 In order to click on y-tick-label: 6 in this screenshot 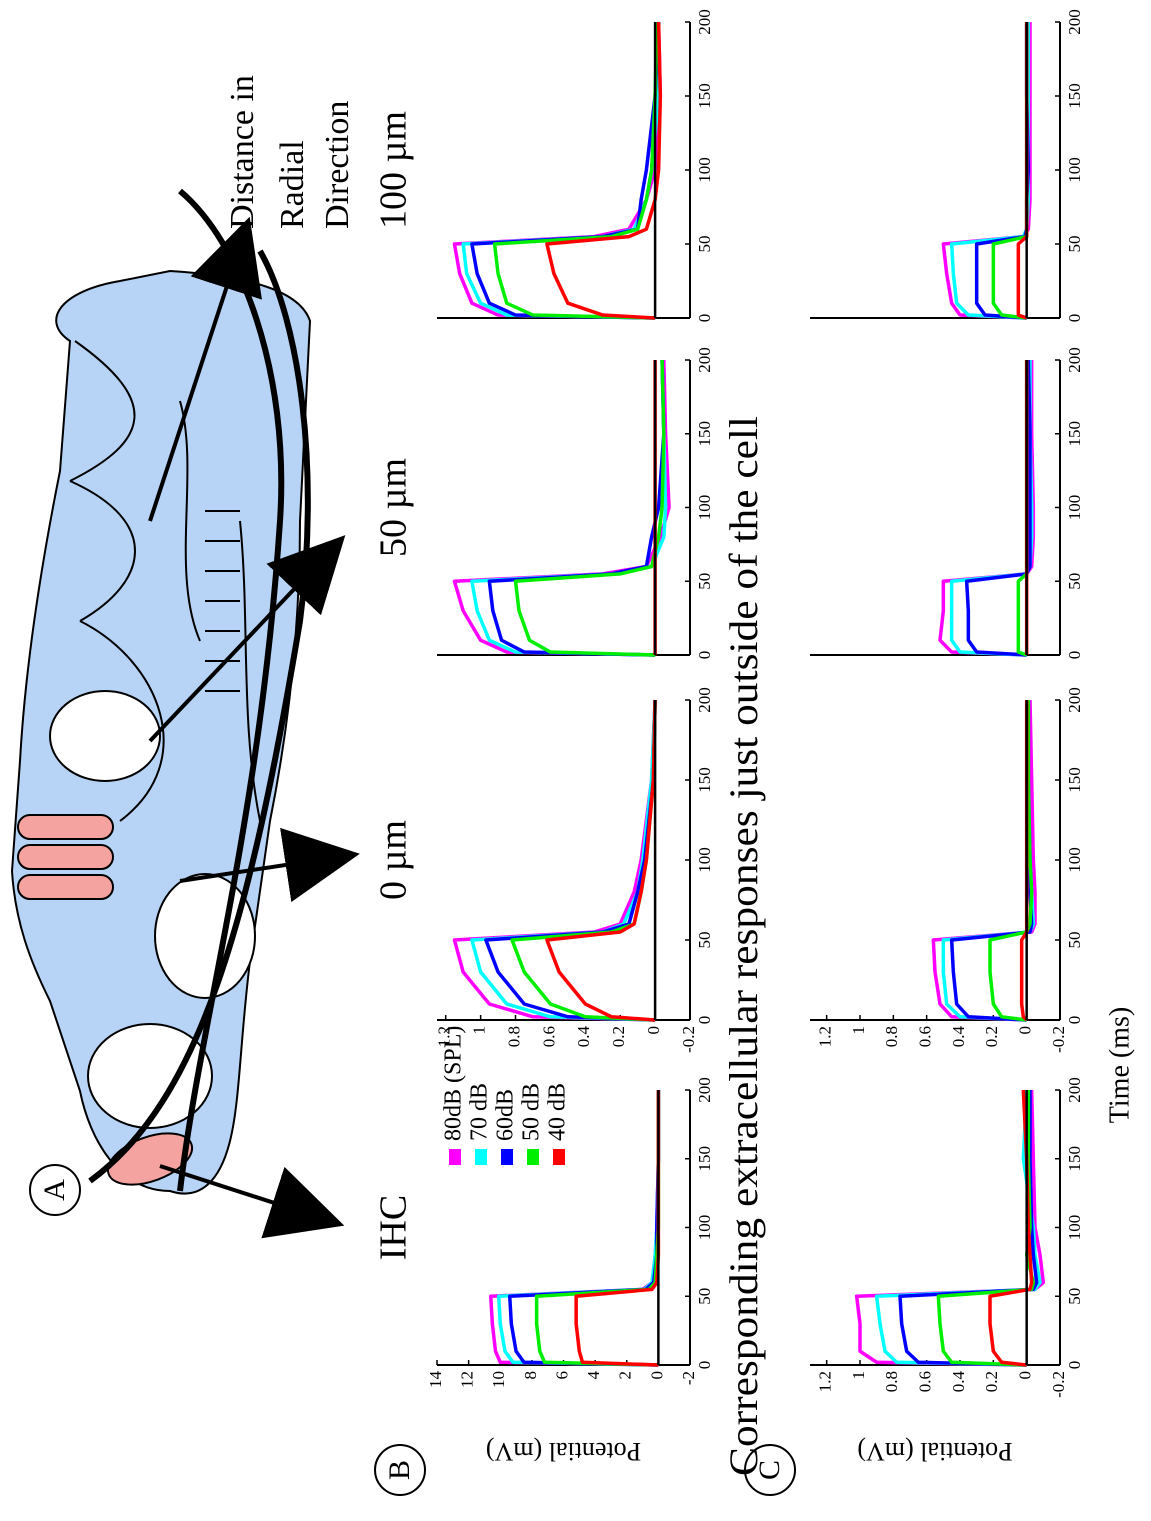, I will do `click(561, 1375)`.